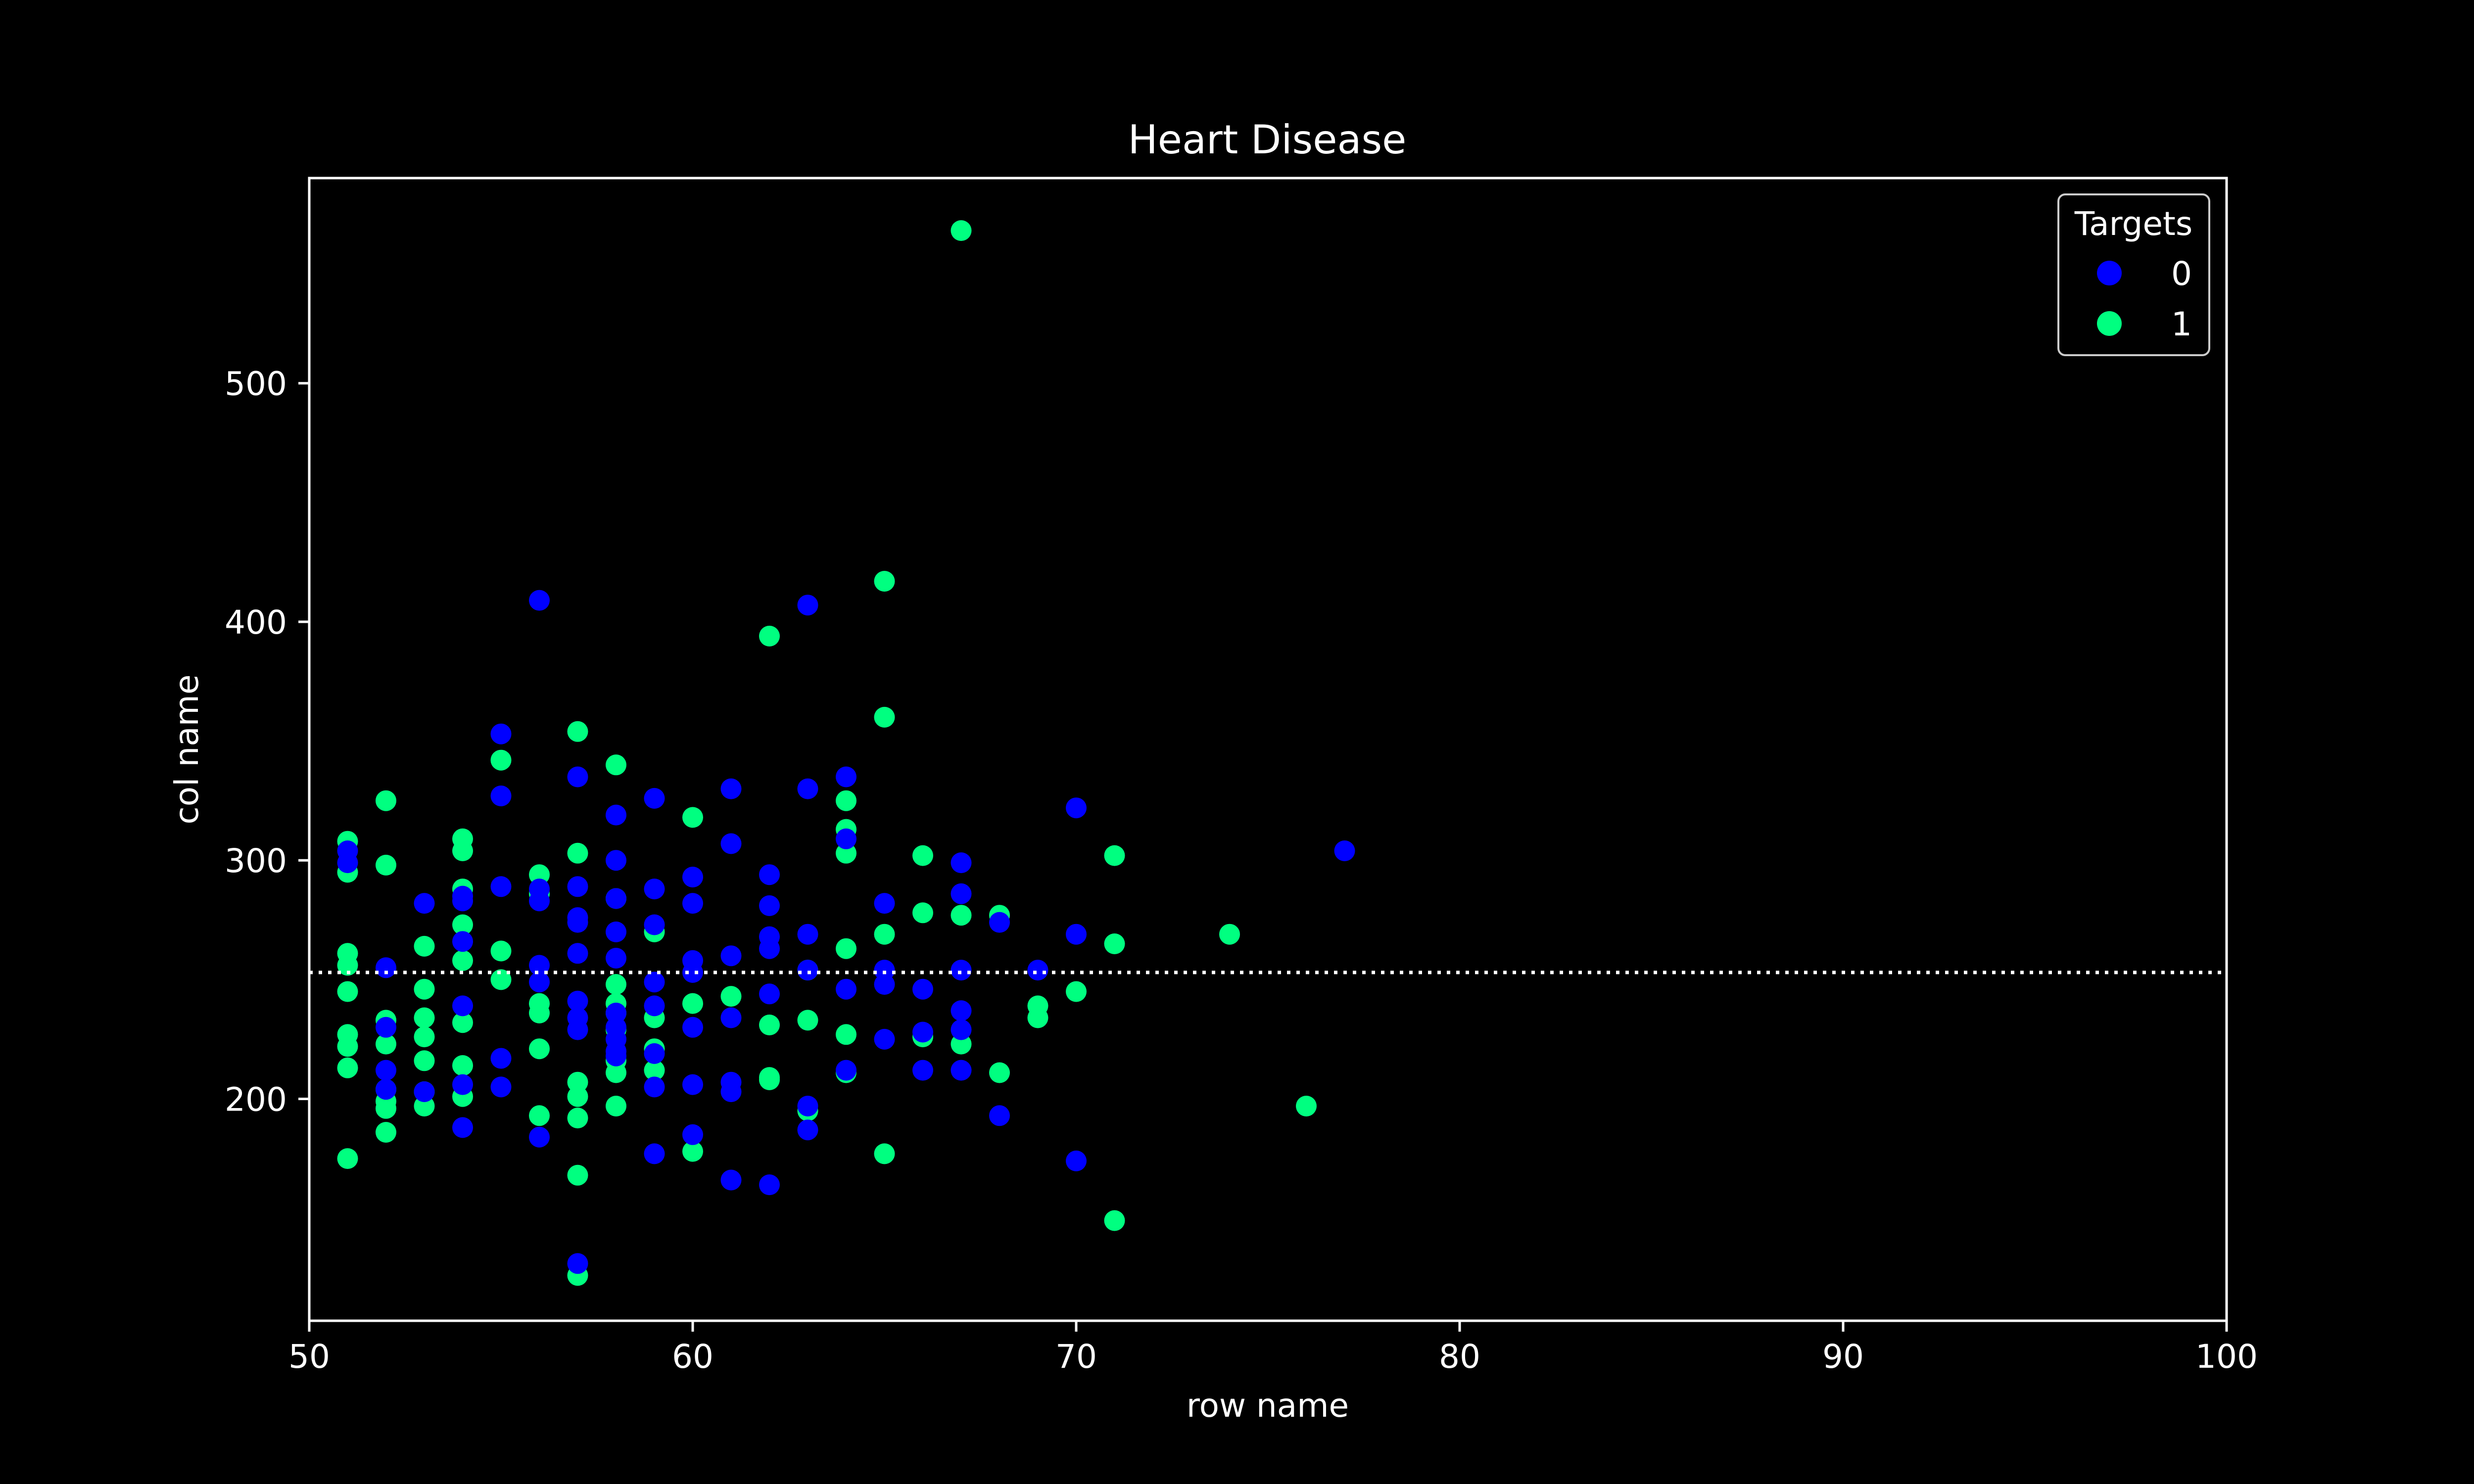 This screenshot has width=2474, height=1484. What do you see at coordinates (2181, 324) in the screenshot?
I see `legend-label-1: 1` at bounding box center [2181, 324].